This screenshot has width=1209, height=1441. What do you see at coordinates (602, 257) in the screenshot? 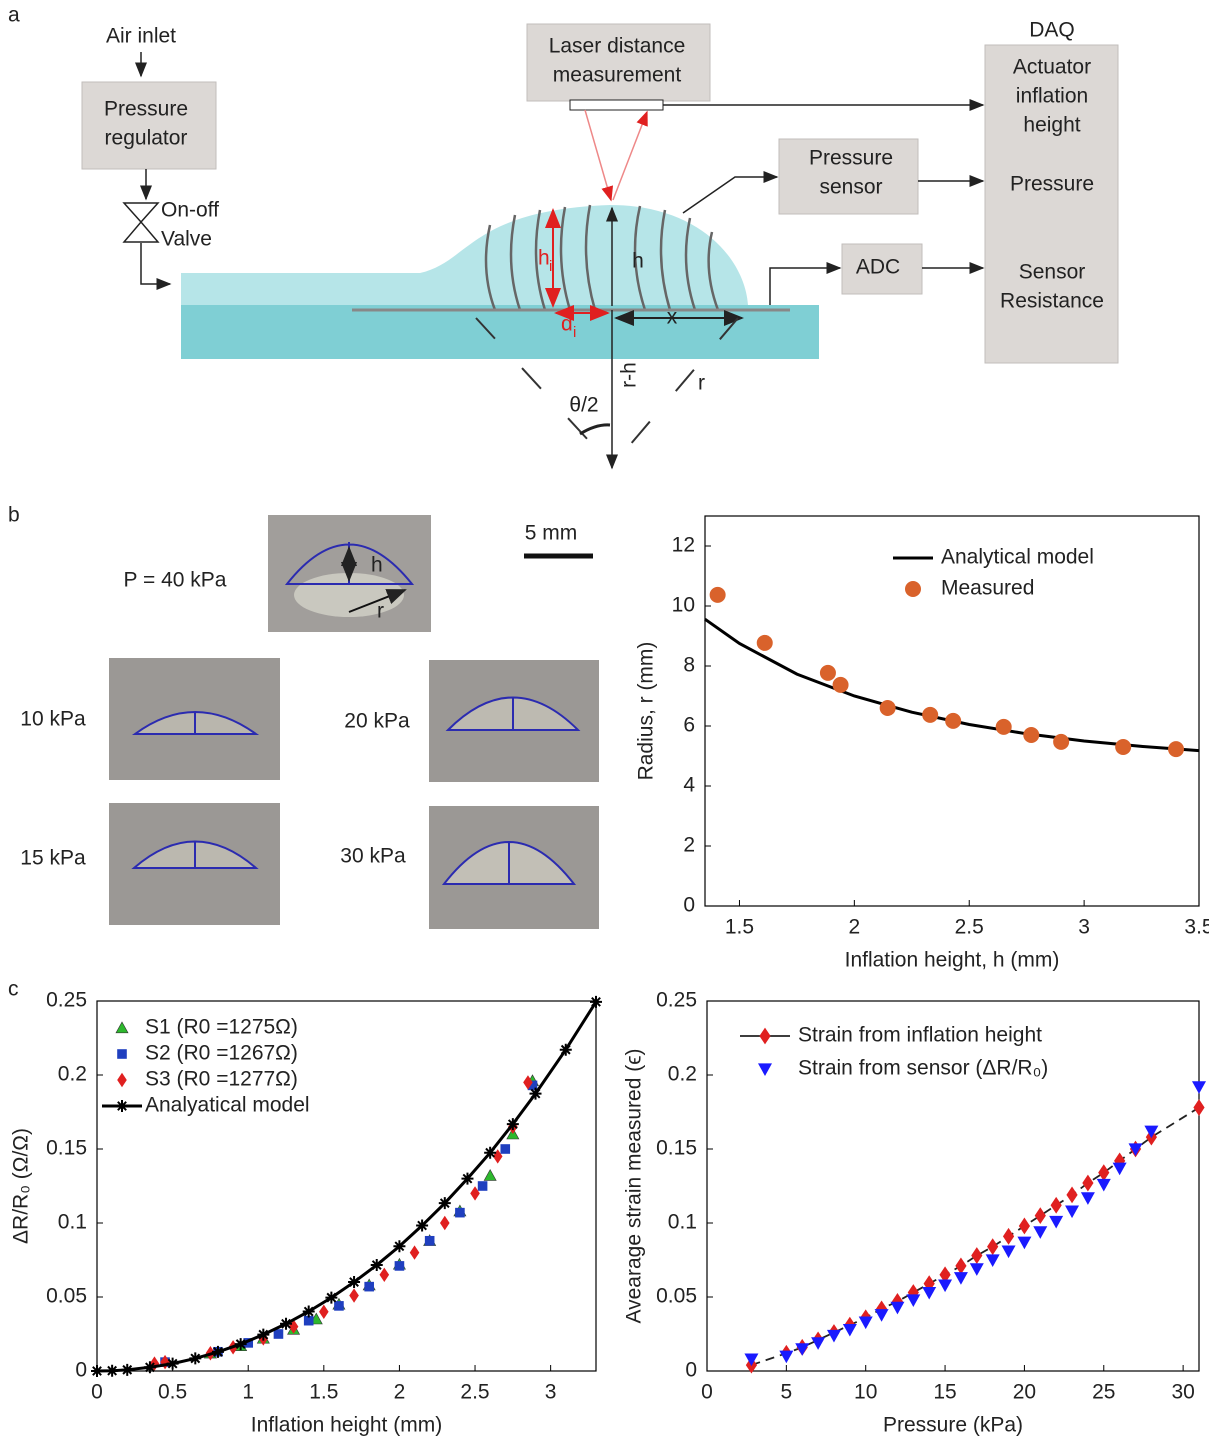
I see `coil` at bounding box center [602, 257].